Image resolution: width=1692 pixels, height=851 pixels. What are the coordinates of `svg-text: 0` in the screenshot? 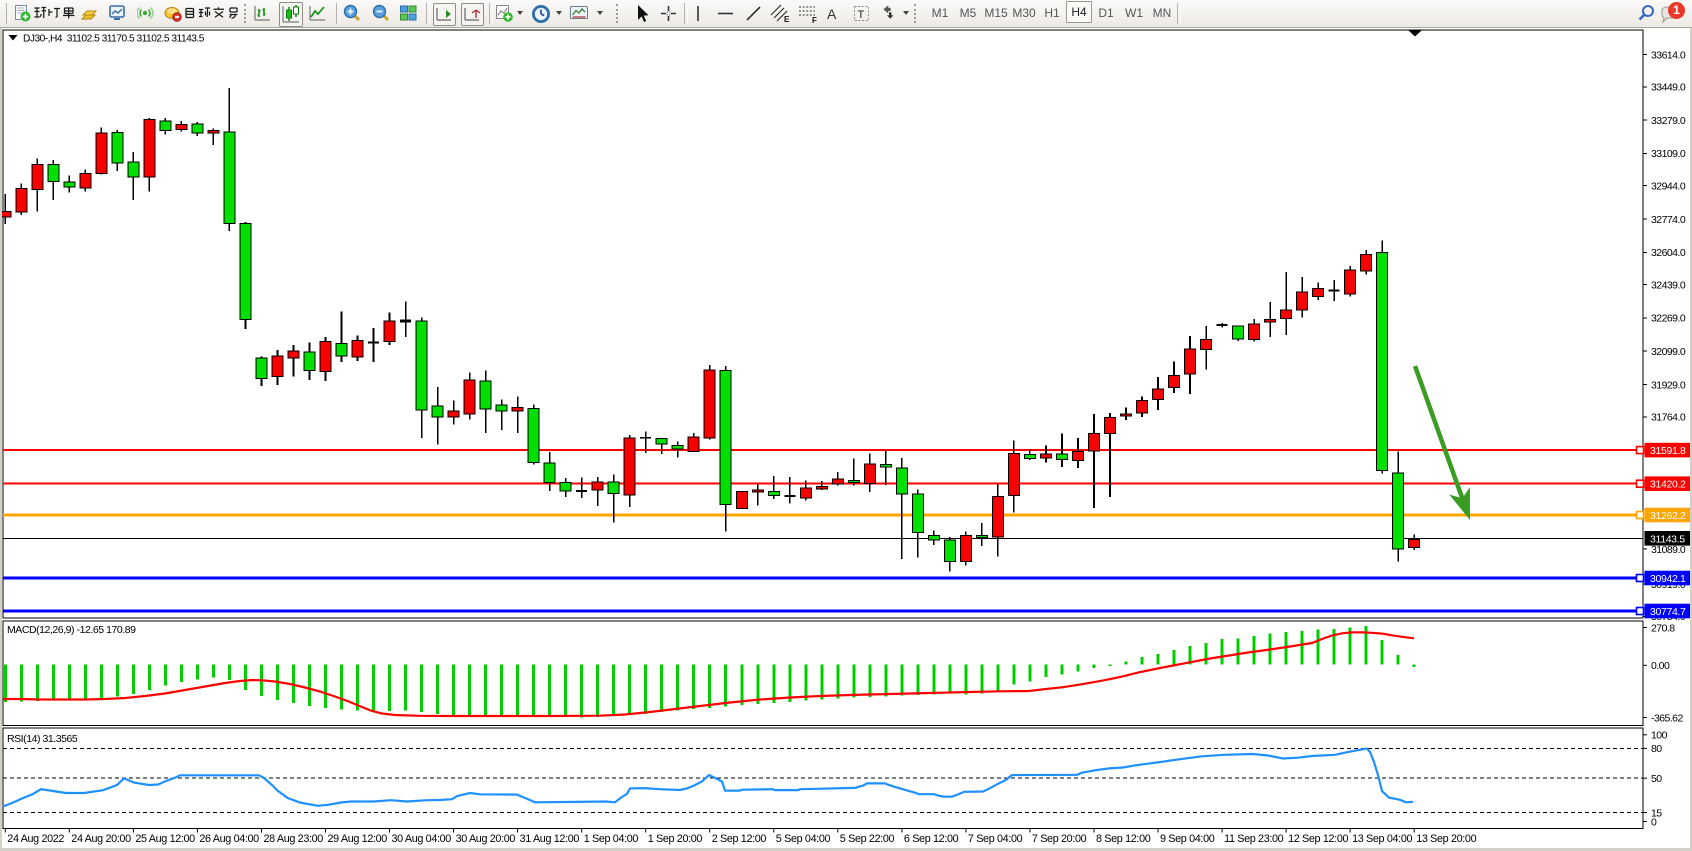 It's located at (1654, 822).